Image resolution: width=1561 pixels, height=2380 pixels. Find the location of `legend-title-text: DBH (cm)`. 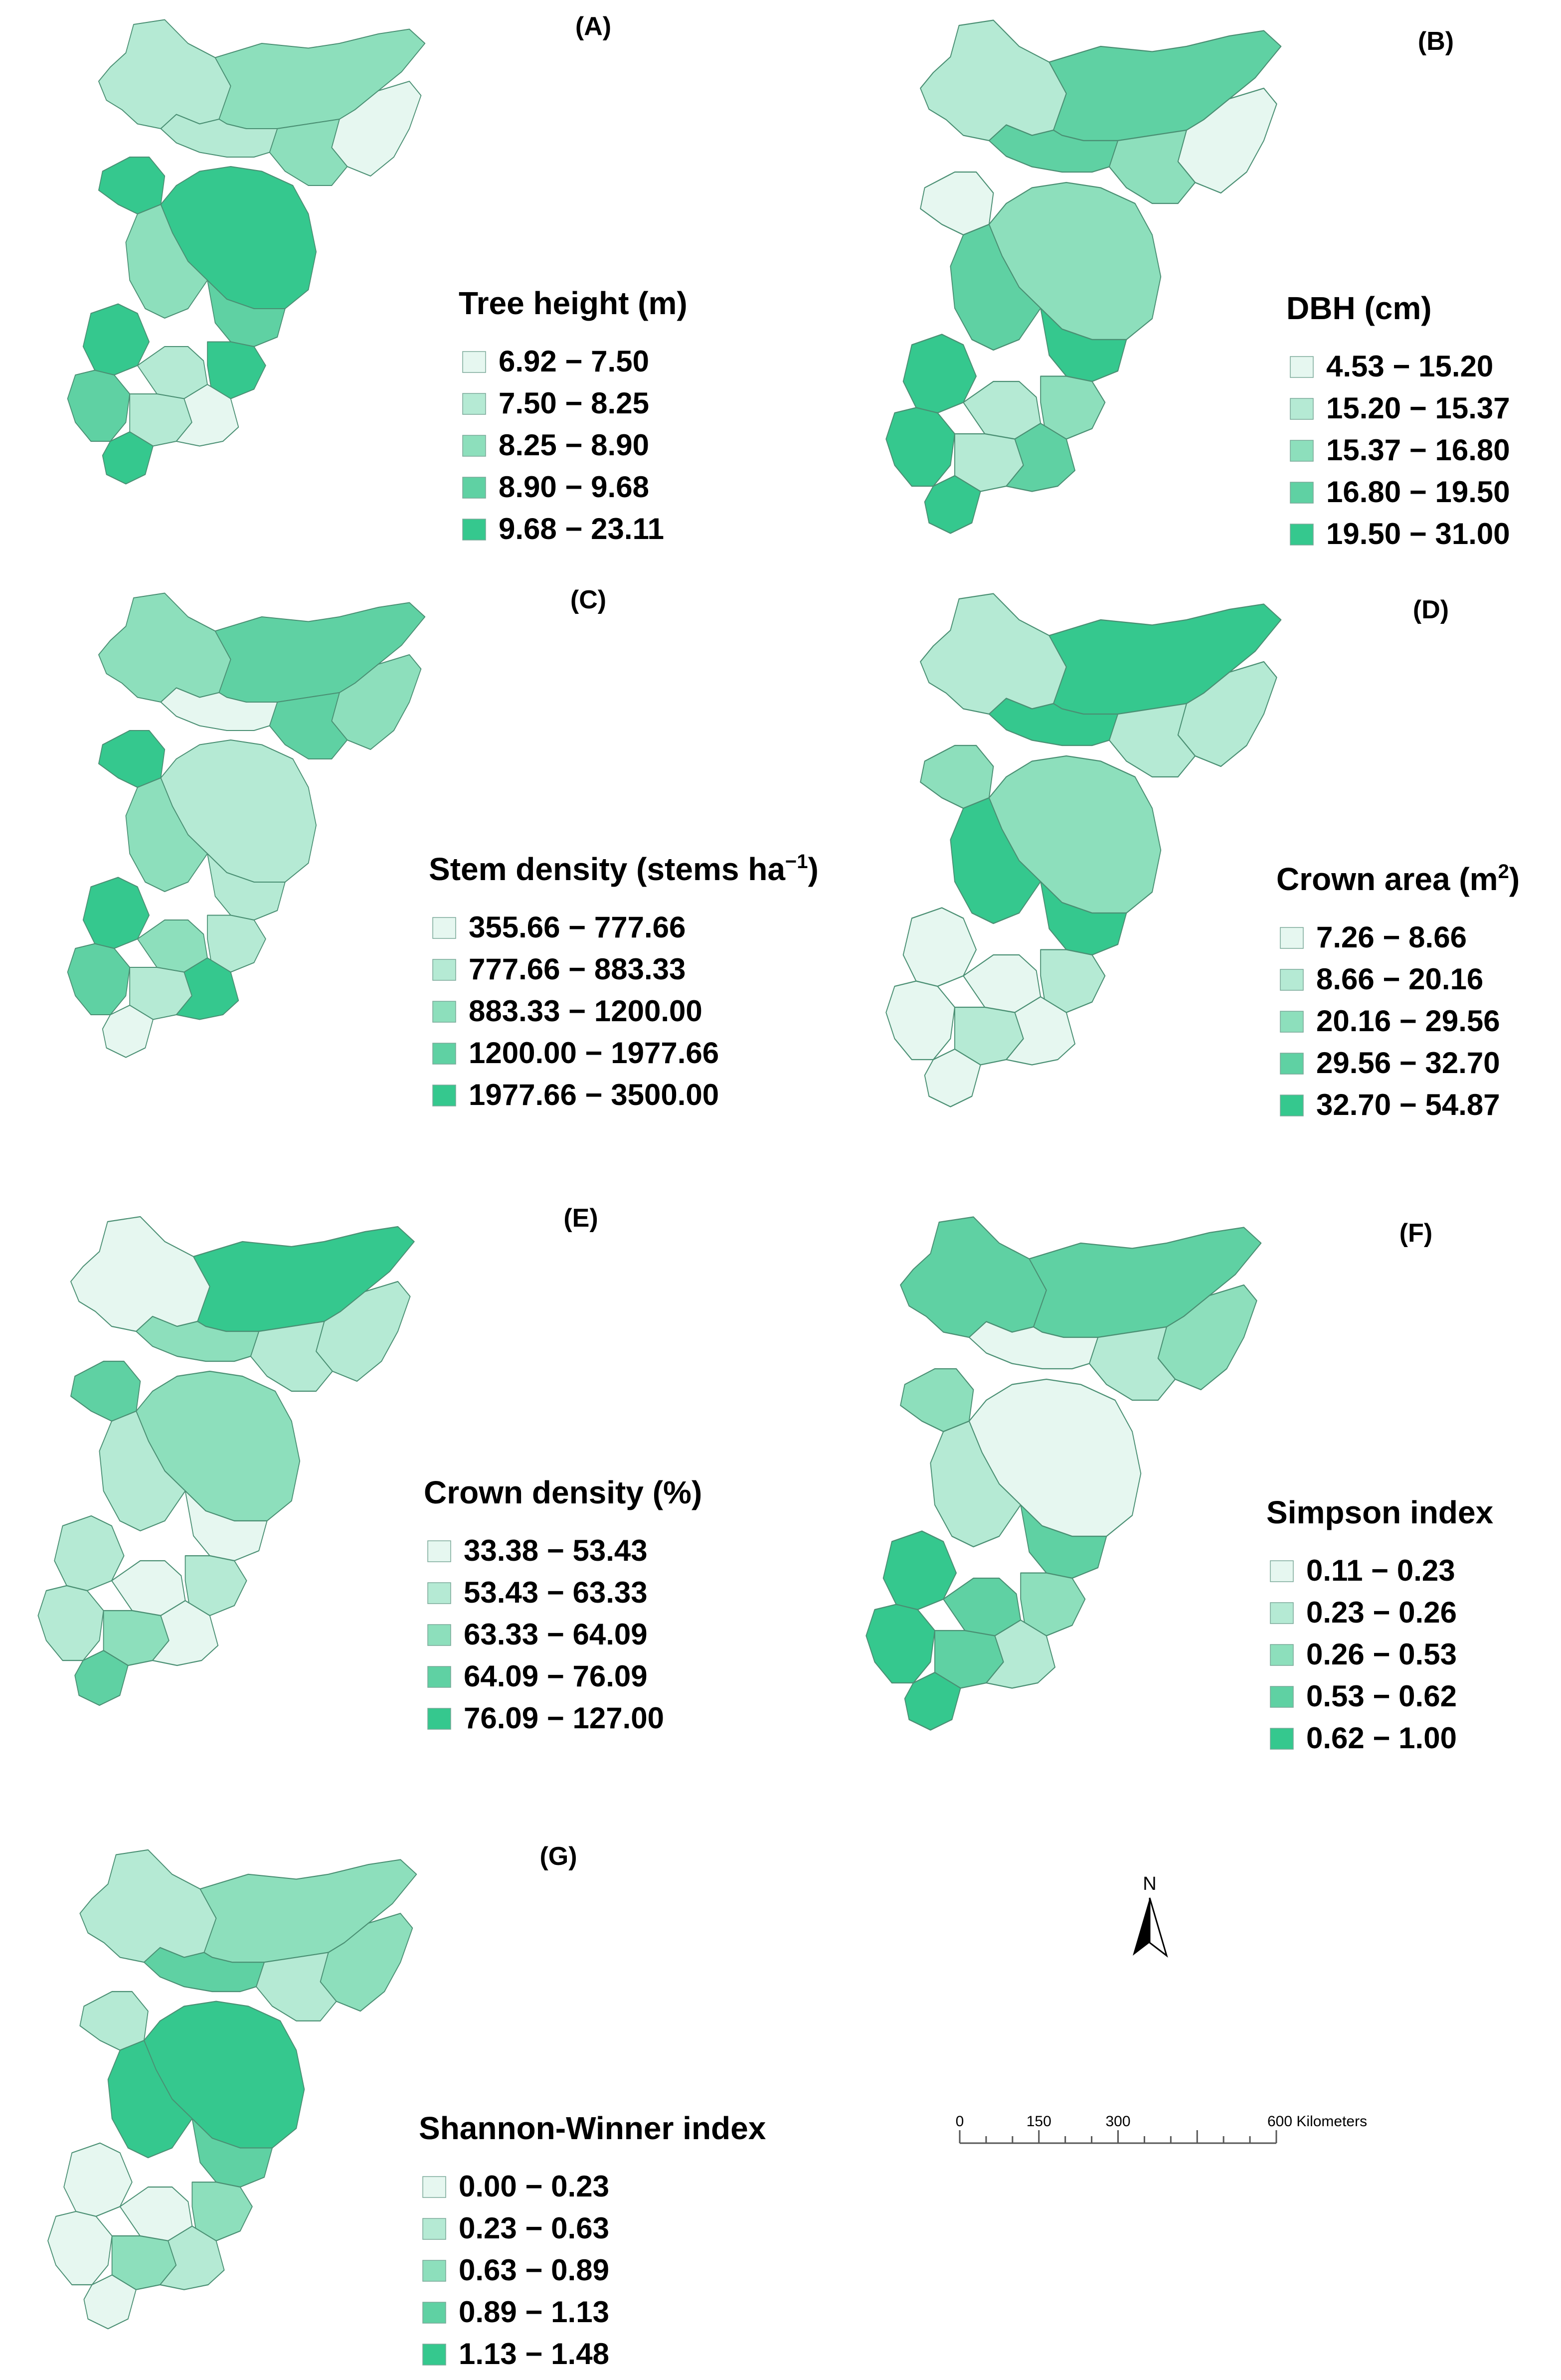

legend-title-text: DBH (cm) is located at coordinates (1359, 308).